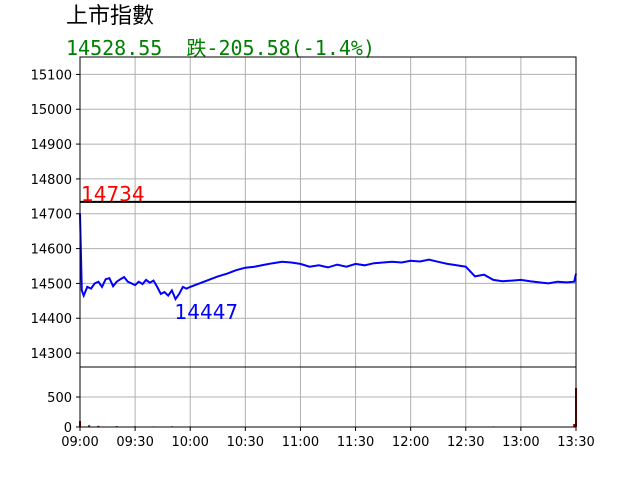  What do you see at coordinates (113, 194) in the screenshot?
I see `reference-label: 14734` at bounding box center [113, 194].